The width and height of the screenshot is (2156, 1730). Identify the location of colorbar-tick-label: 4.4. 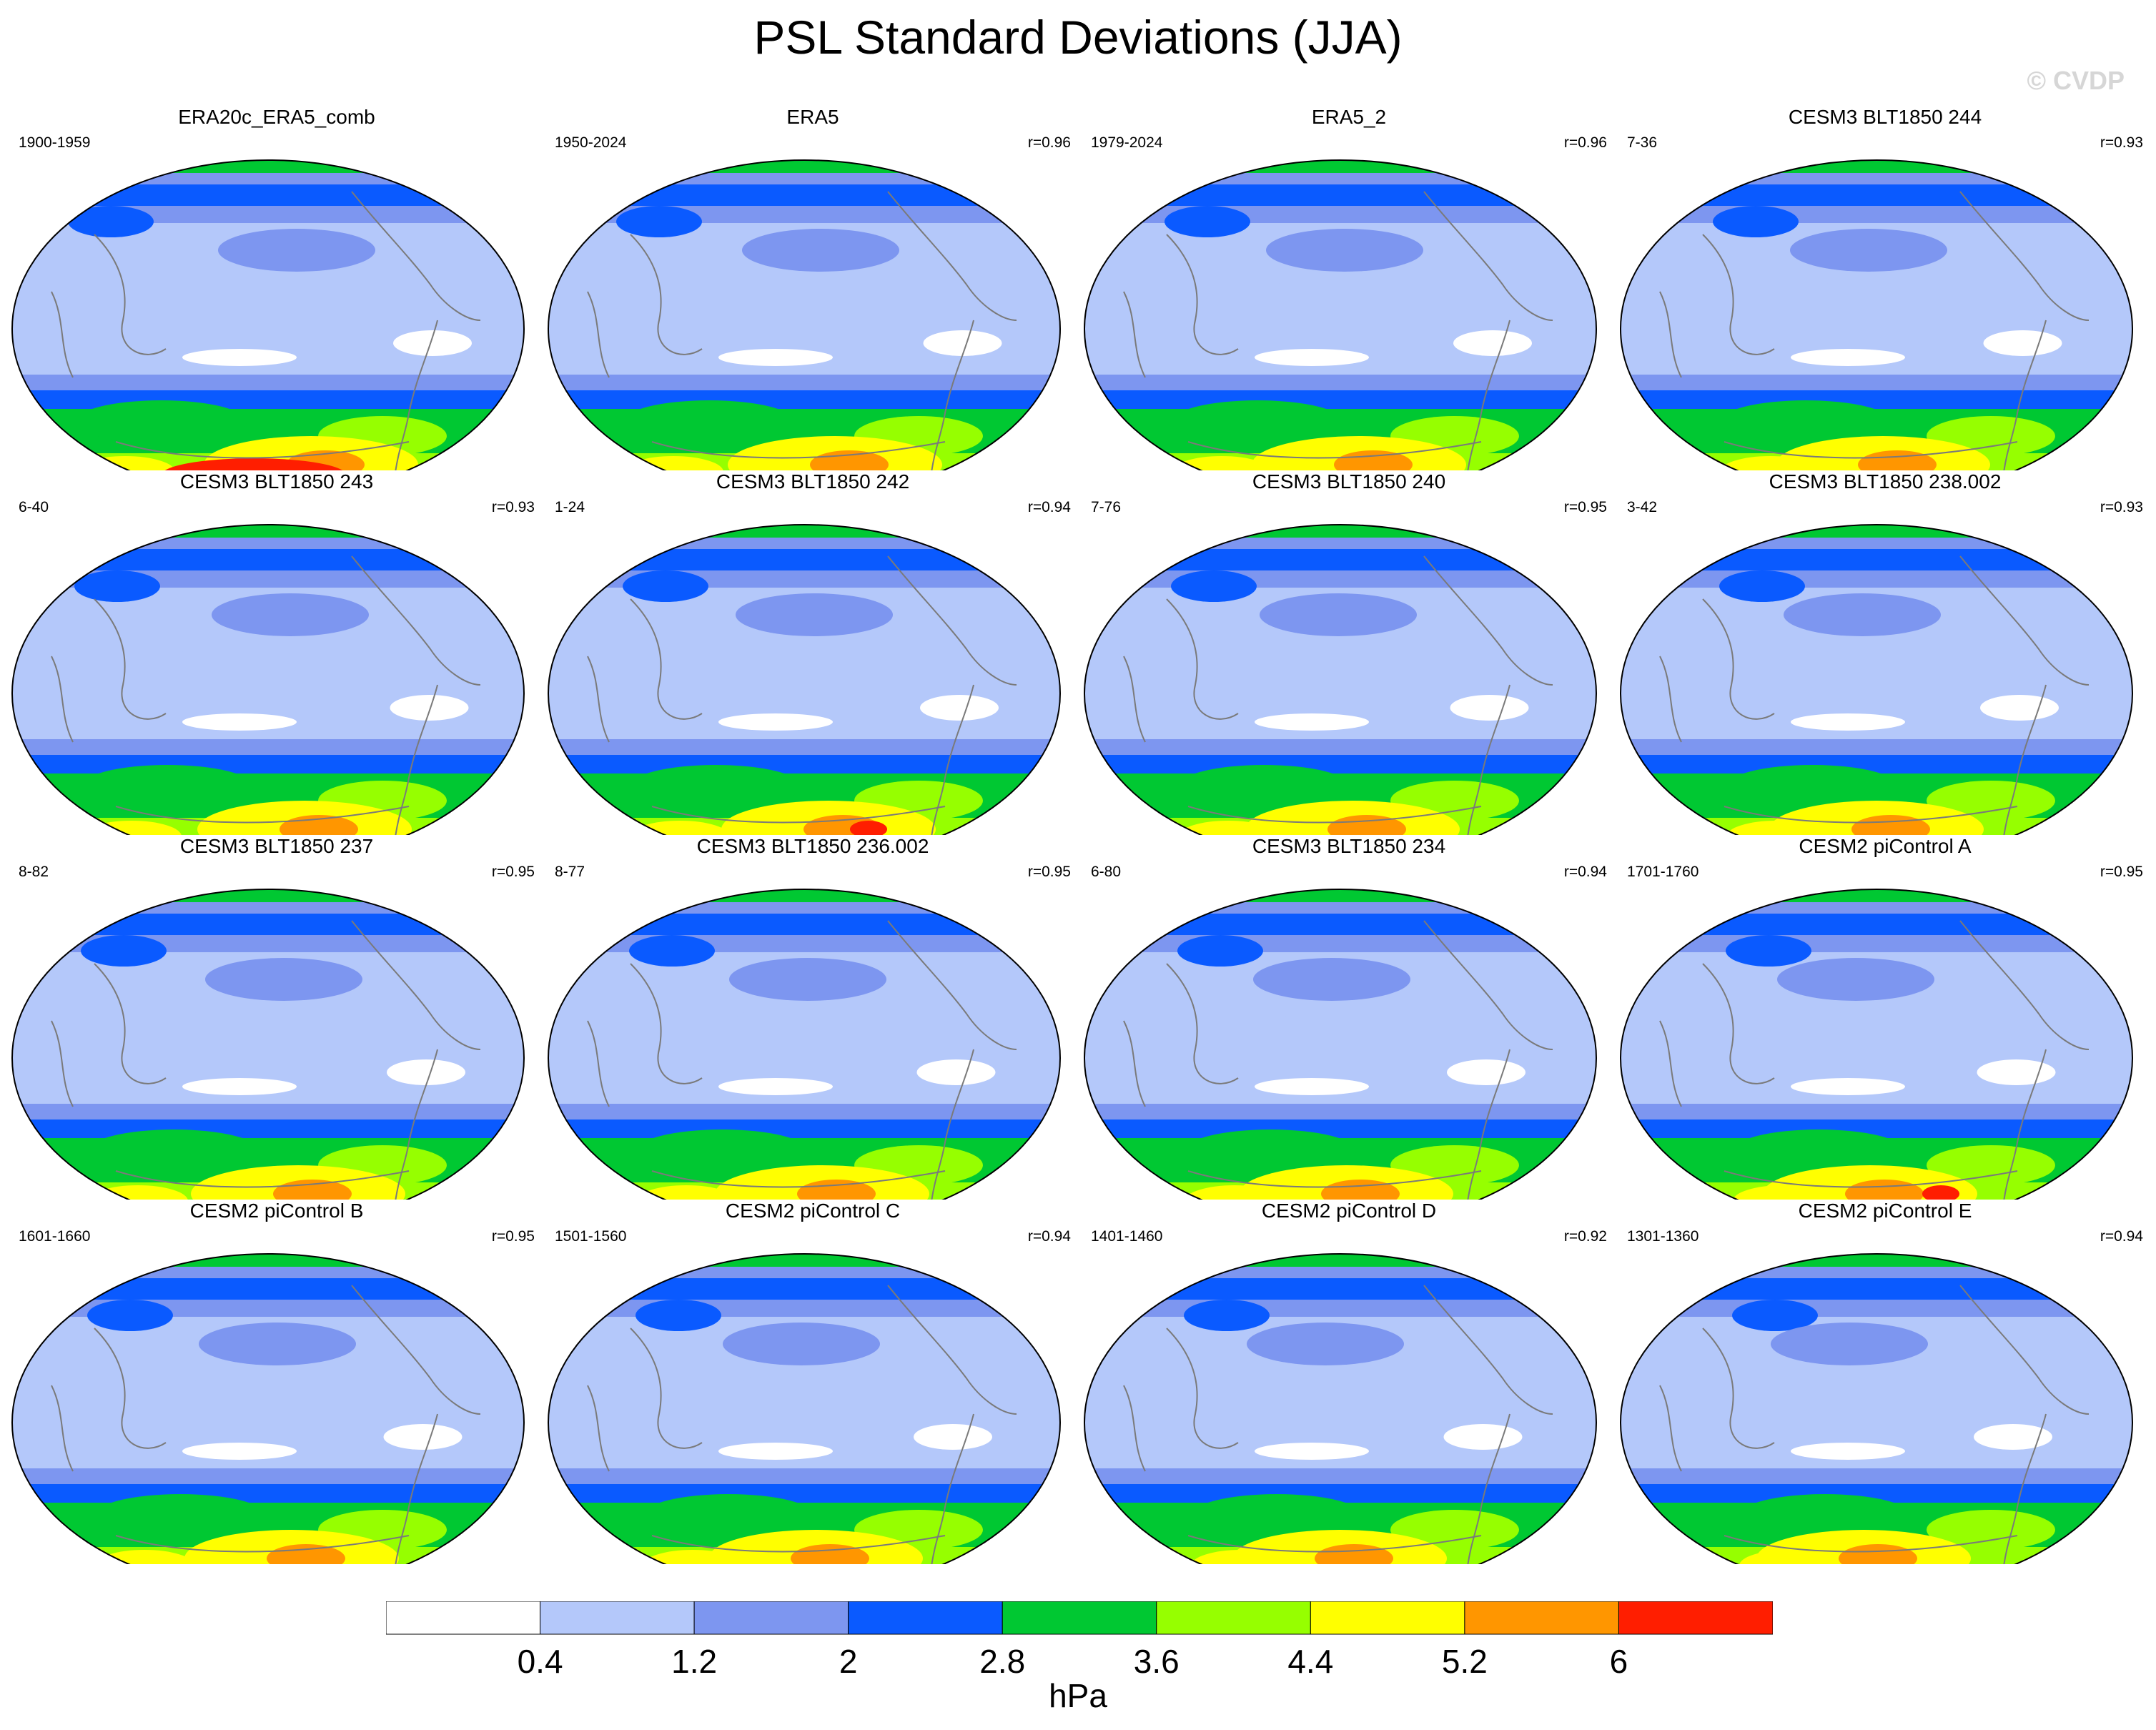
(1310, 1661).